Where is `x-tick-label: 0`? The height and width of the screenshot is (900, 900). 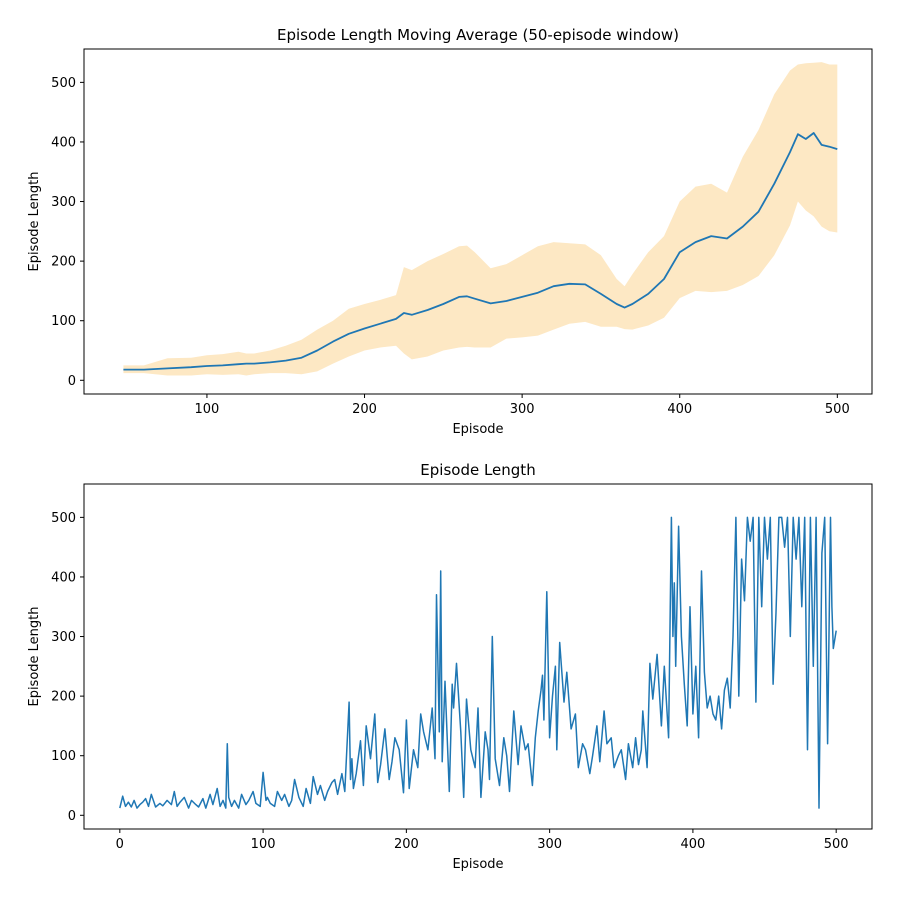
x-tick-label: 0 is located at coordinates (120, 844).